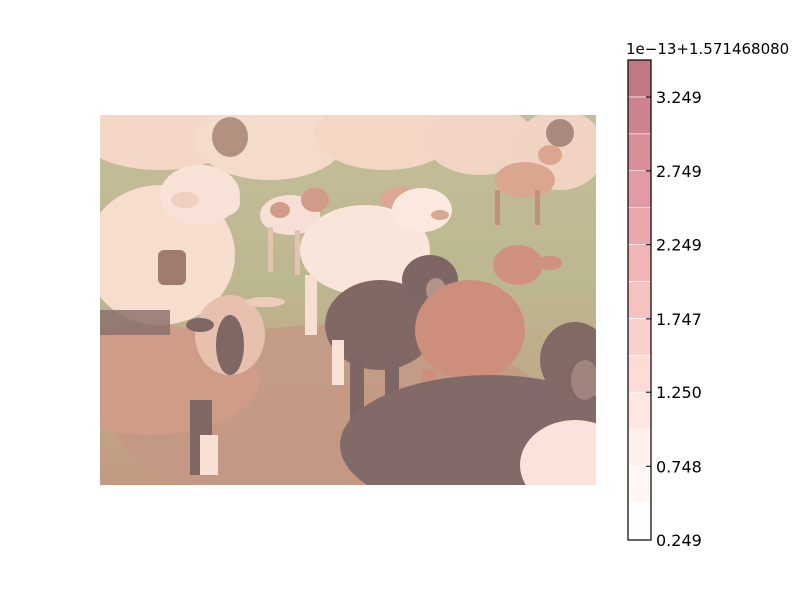  I want to click on colorbar-bands, so click(639, 300).